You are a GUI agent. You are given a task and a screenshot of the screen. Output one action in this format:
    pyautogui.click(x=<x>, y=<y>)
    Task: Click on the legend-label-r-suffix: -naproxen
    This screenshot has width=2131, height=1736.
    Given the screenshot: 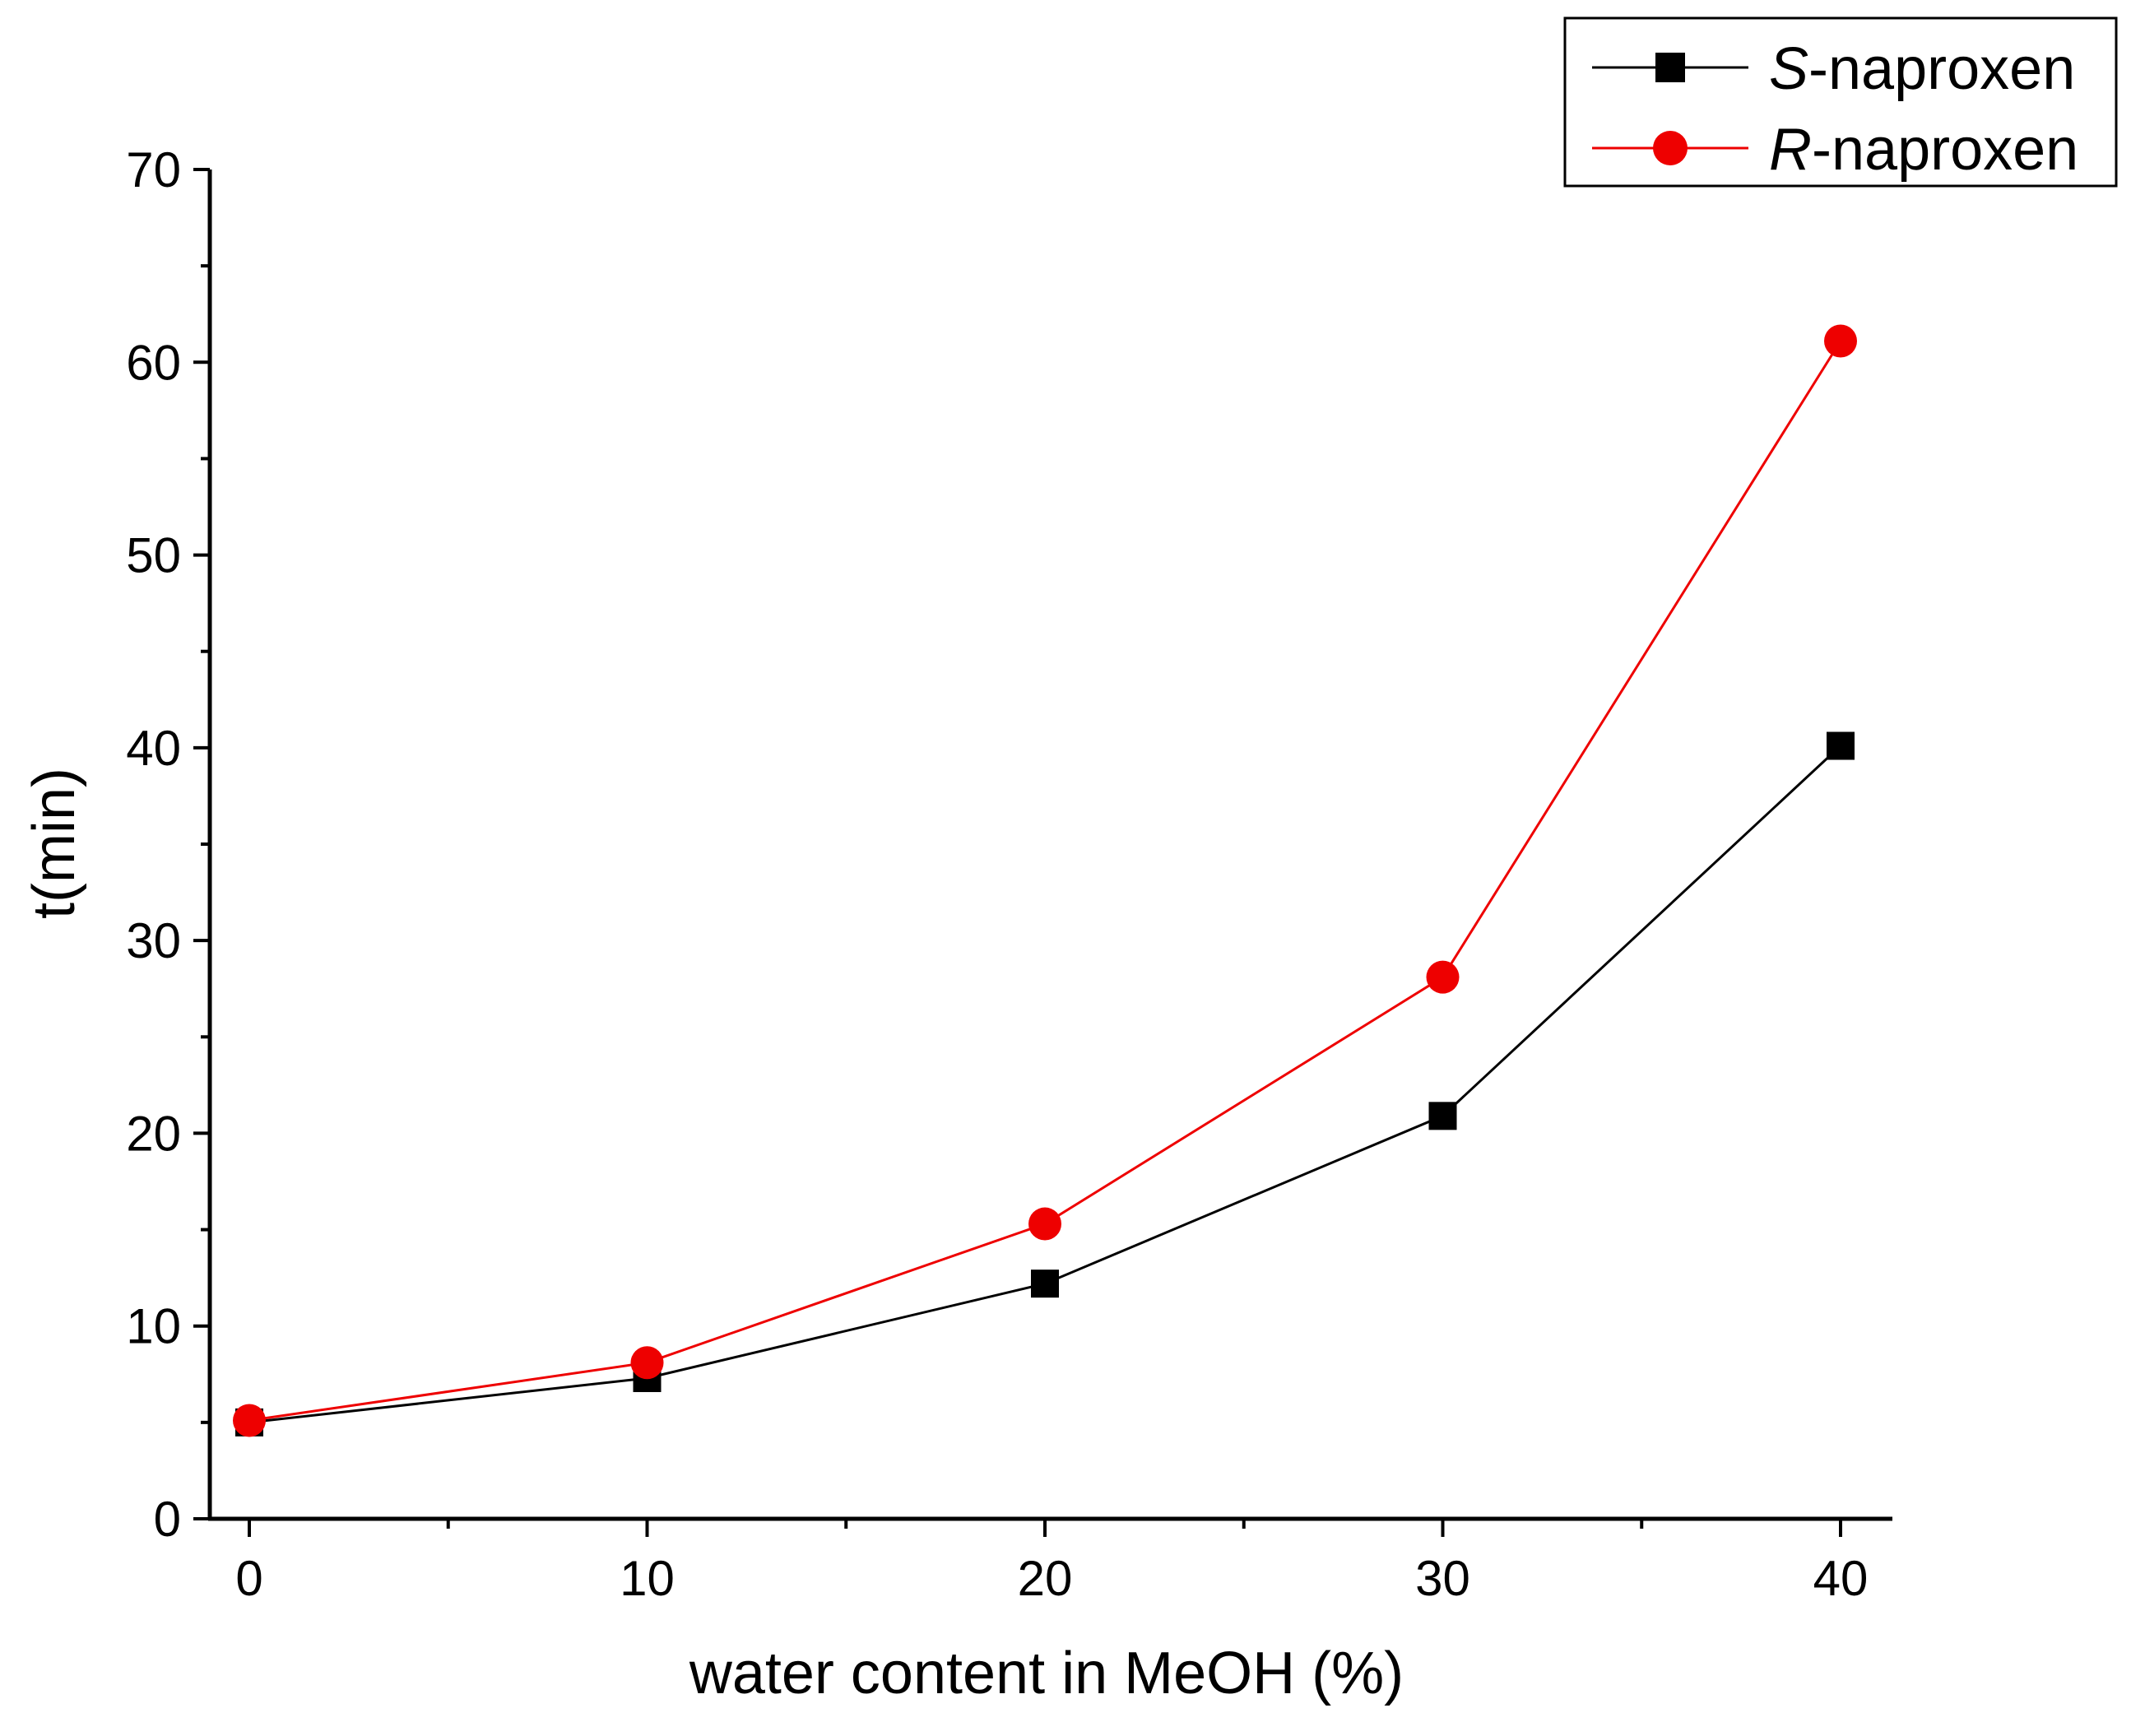 What is the action you would take?
    pyautogui.click(x=1945, y=150)
    